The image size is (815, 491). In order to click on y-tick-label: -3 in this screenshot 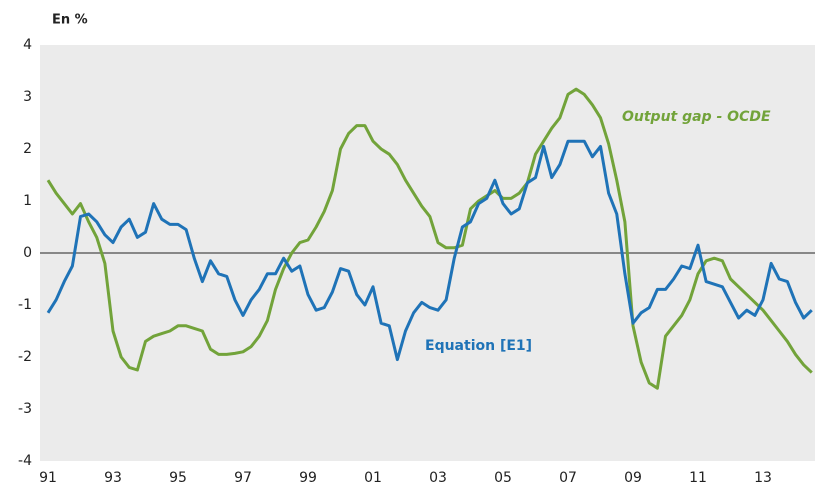, I will do `click(25, 409)`.